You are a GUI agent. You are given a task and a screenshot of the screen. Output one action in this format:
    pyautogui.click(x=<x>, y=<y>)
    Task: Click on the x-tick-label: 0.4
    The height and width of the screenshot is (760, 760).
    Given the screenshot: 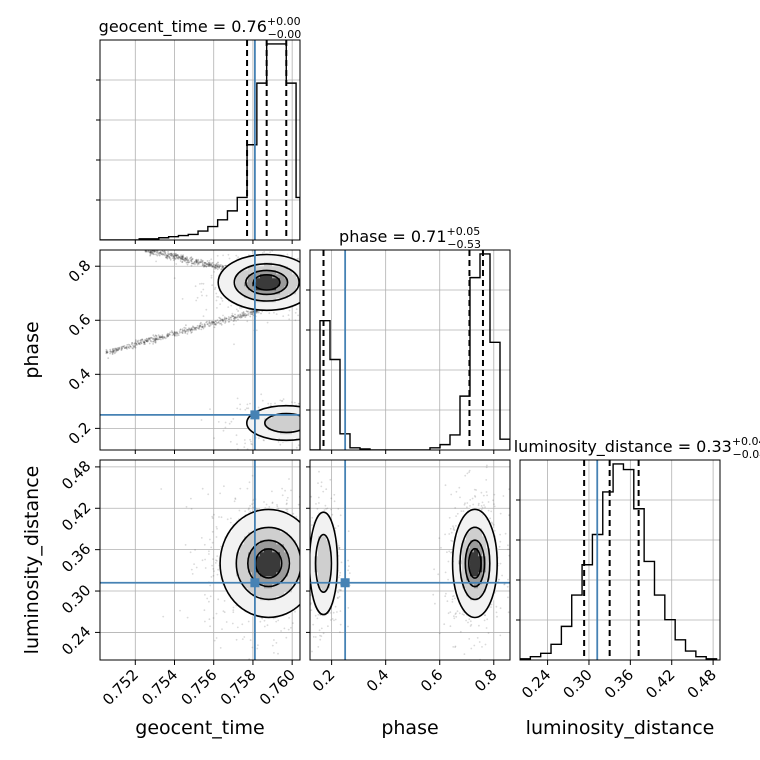 What is the action you would take?
    pyautogui.click(x=378, y=681)
    